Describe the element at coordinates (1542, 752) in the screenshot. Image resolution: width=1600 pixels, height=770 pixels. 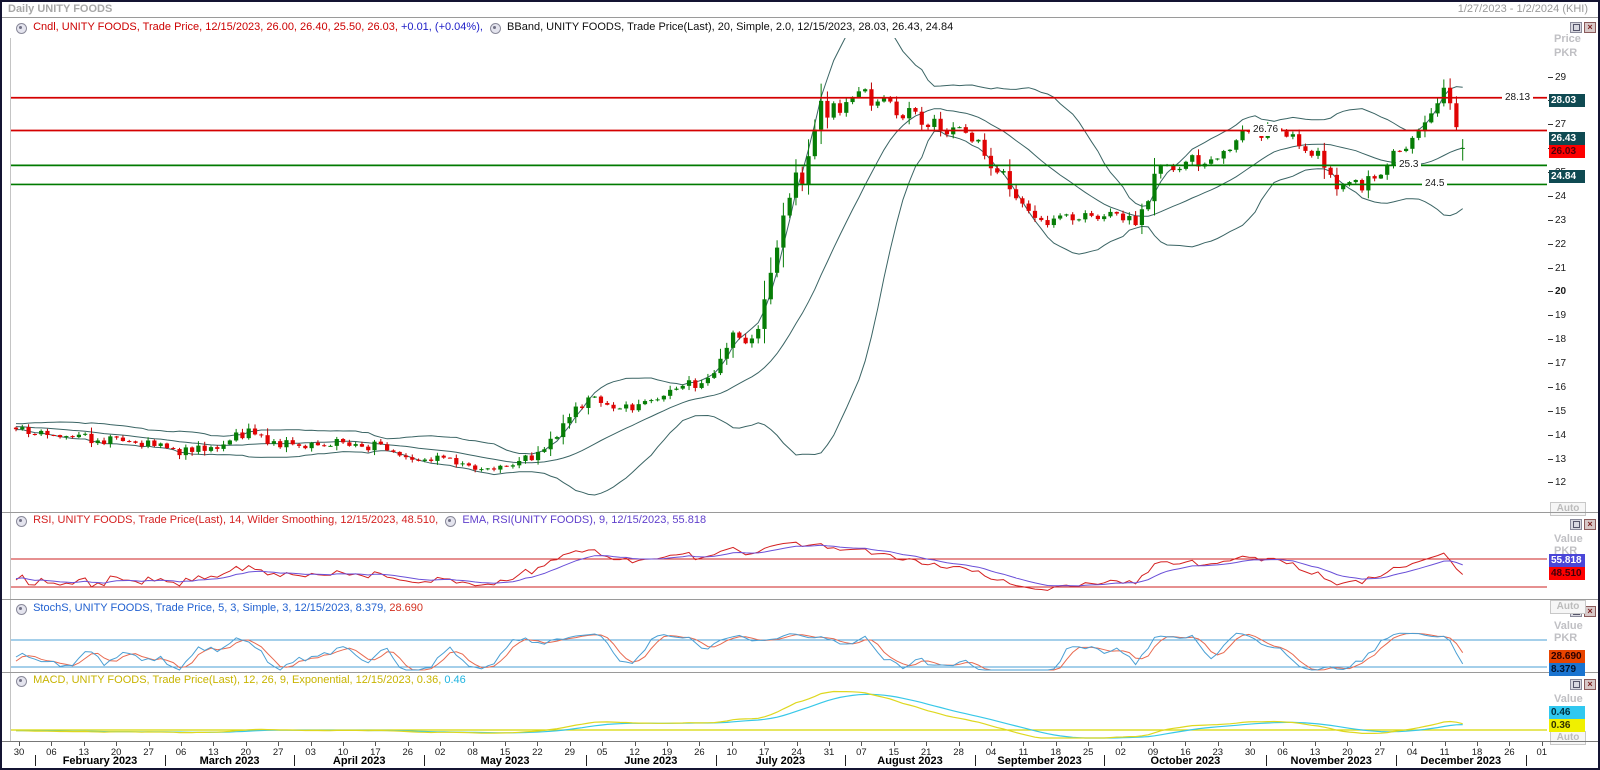
I see `day-tick-label: 01` at that location.